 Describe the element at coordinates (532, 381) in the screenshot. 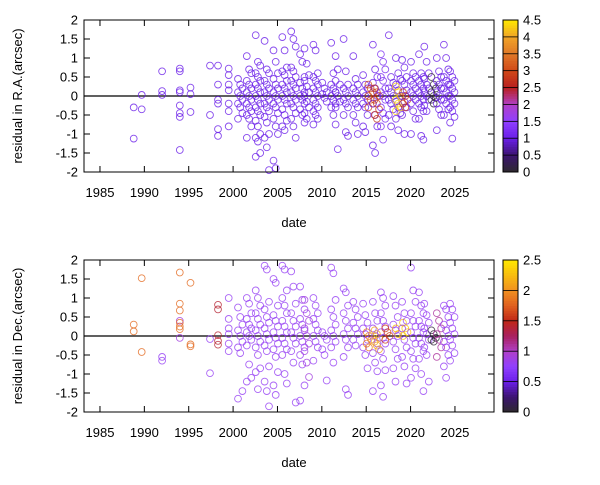

I see `colorbar-tick-label: 0.5` at that location.